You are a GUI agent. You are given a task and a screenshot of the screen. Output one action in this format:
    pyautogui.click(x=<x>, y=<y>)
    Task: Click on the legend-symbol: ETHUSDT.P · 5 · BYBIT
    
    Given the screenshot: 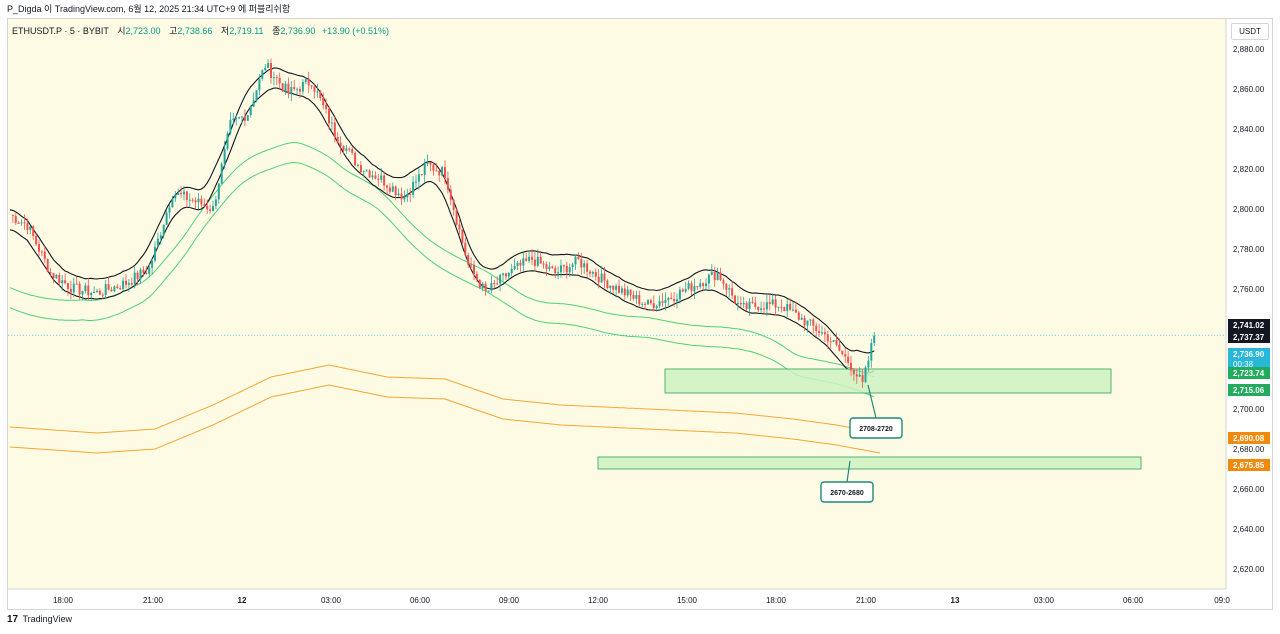 What is the action you would take?
    pyautogui.click(x=60, y=31)
    